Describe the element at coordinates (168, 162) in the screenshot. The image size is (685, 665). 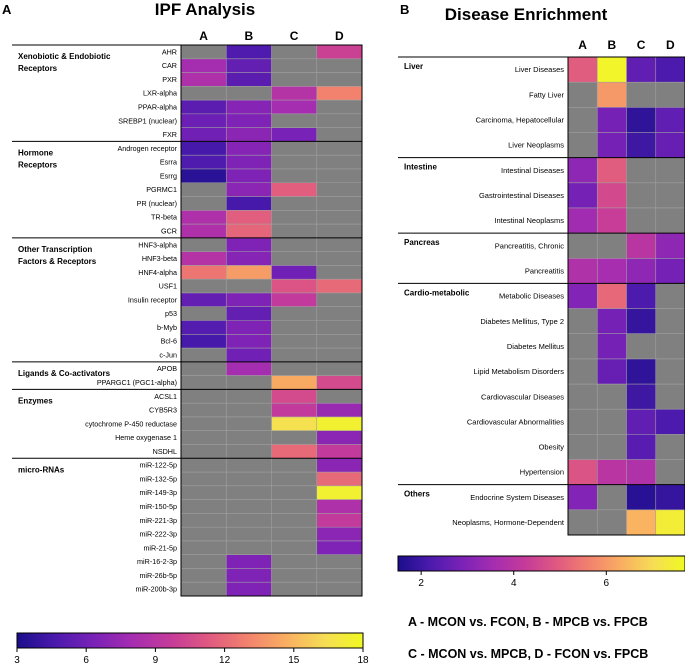
I see `a-row-label: Esrra` at that location.